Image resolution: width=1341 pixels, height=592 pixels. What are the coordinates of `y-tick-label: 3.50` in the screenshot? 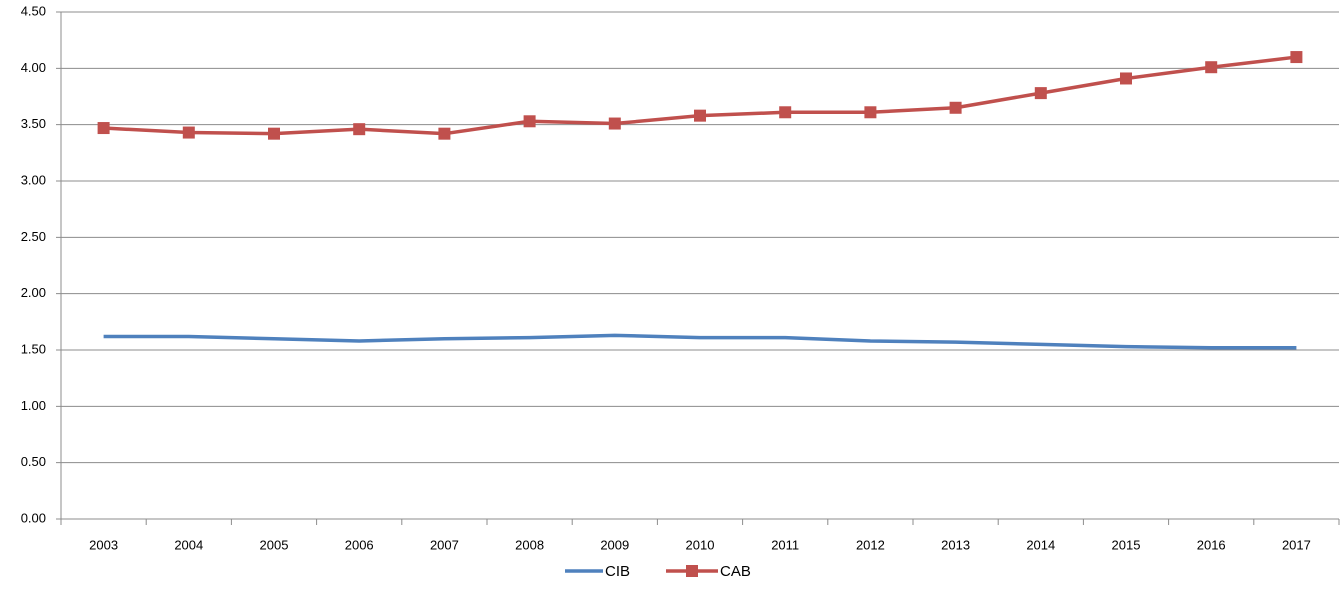 It's located at (33, 123).